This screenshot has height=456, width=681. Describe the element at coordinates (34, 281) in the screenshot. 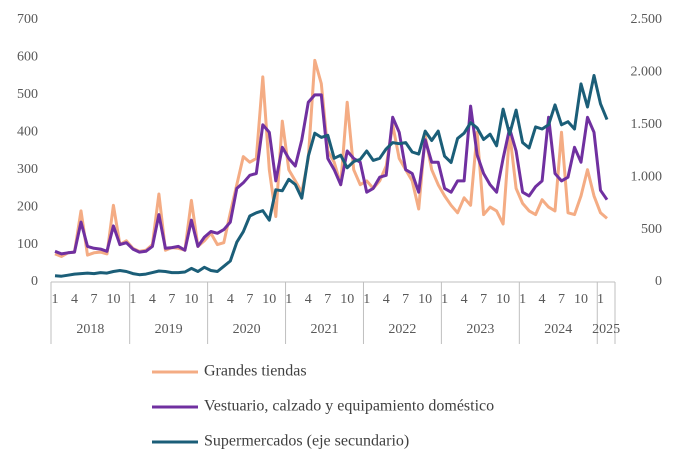

I see `y-tick-label: 0` at that location.